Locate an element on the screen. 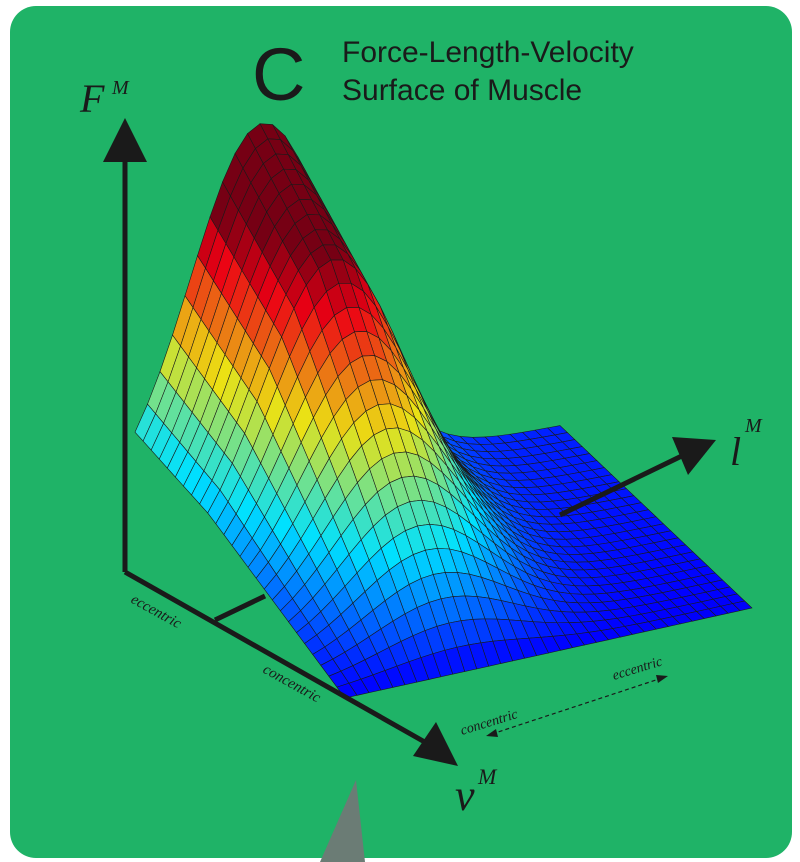 Image resolution: width=800 pixels, height=862 pixels. length-axis is located at coordinates (625, 483).